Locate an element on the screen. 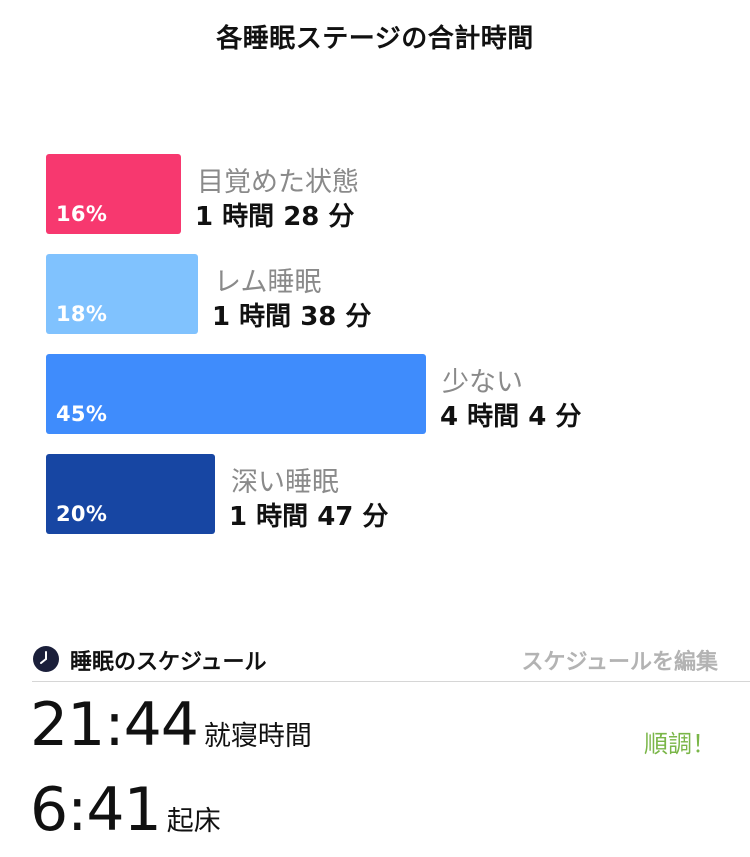 The height and width of the screenshot is (857, 750). stage-label: 目覚めた状態 is located at coordinates (278, 182).